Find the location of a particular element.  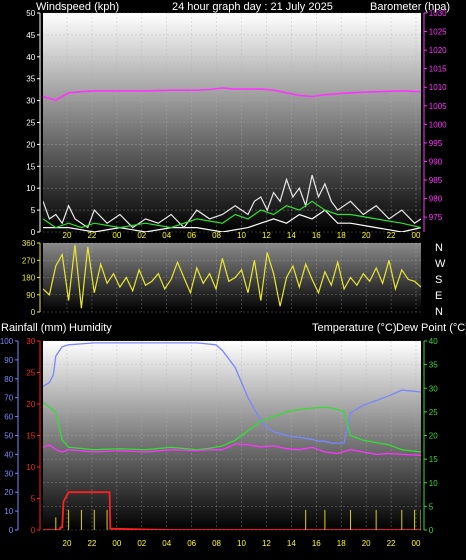

rainfall-axis-tick-label: 25 is located at coordinates (30, 373).